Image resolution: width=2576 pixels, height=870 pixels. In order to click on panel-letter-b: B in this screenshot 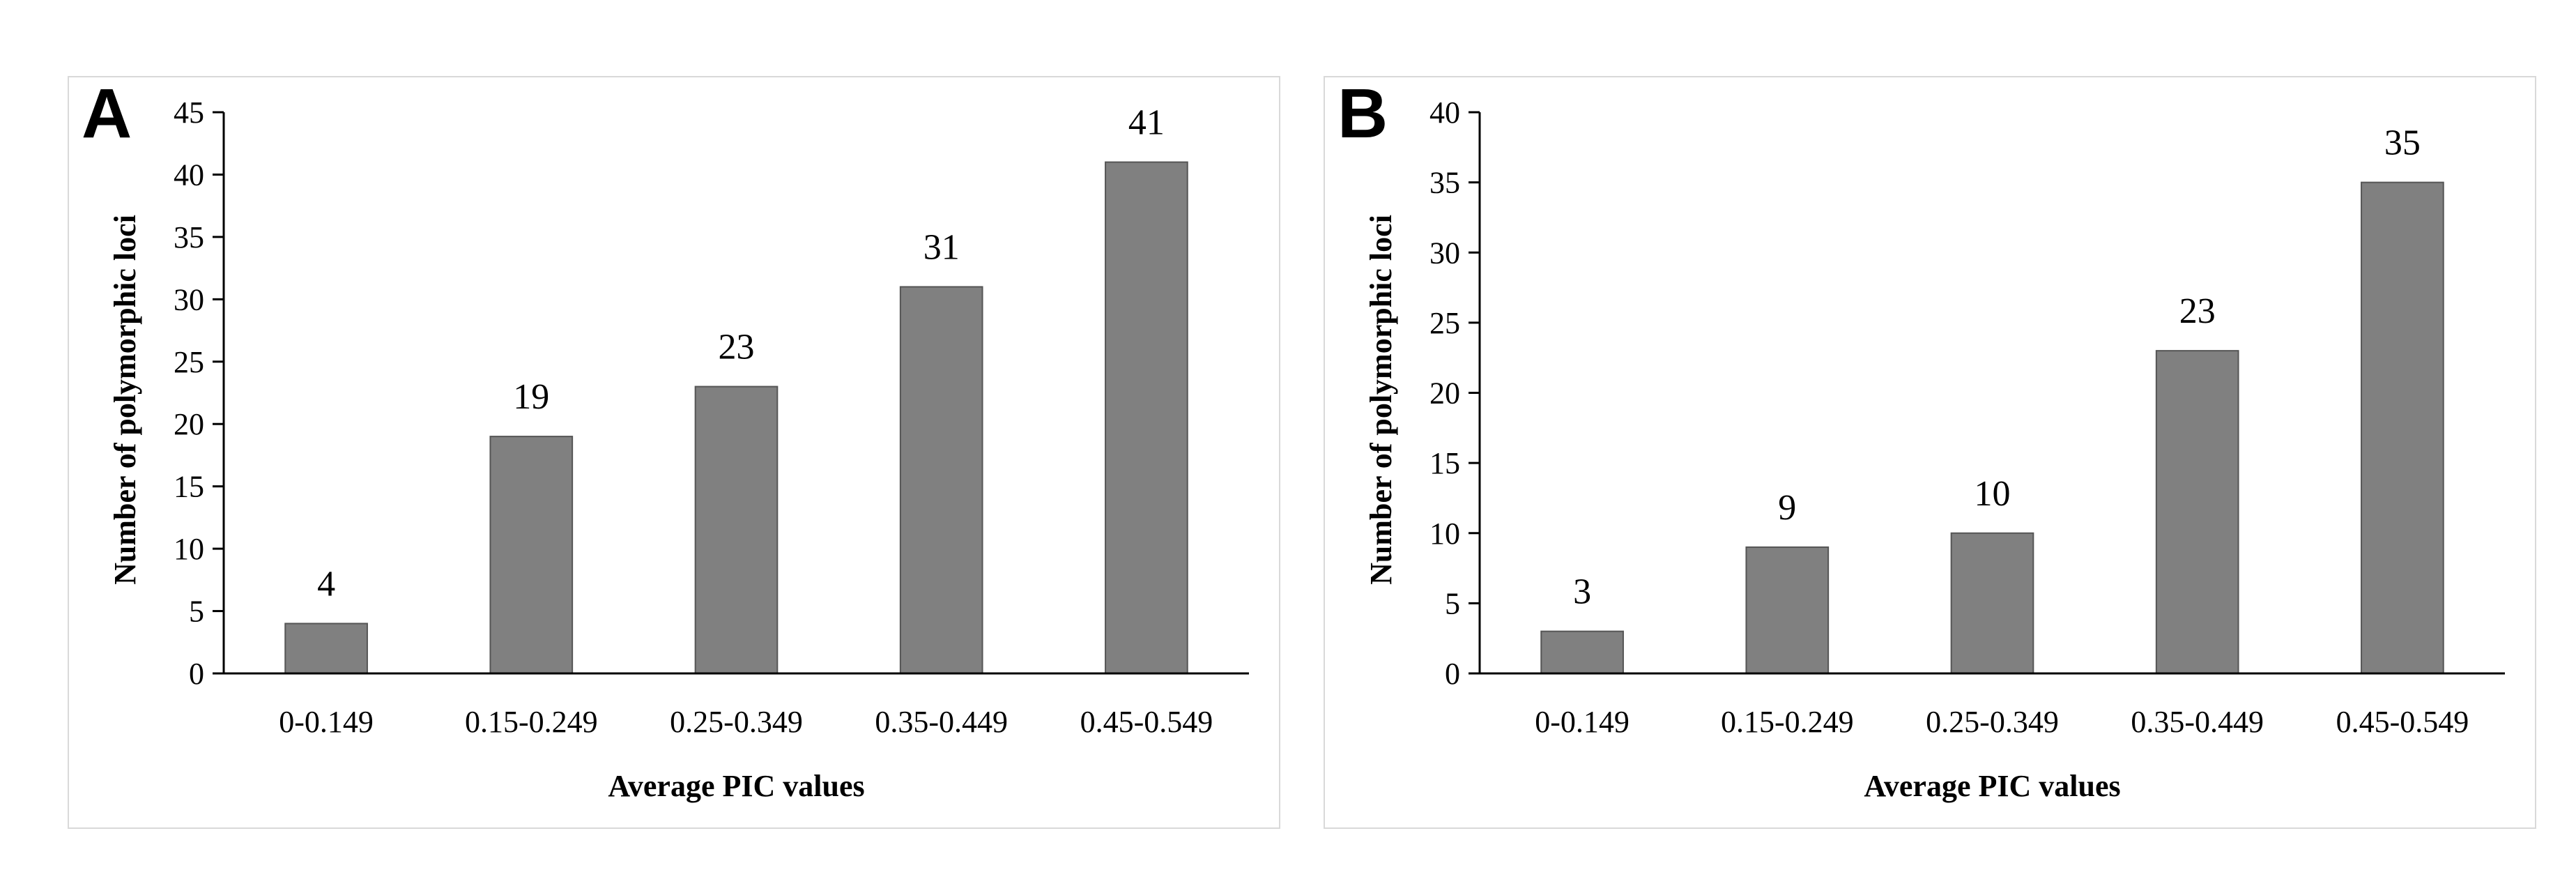, I will do `click(1362, 114)`.